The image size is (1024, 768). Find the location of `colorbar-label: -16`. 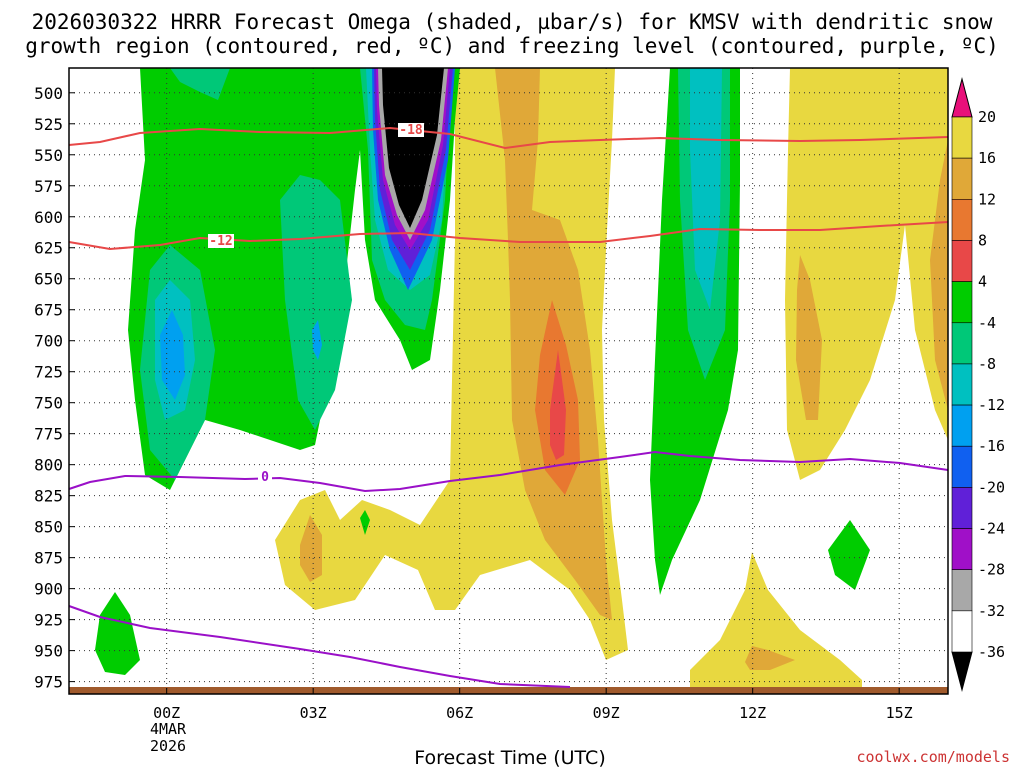

colorbar-label: -16 is located at coordinates (991, 446).